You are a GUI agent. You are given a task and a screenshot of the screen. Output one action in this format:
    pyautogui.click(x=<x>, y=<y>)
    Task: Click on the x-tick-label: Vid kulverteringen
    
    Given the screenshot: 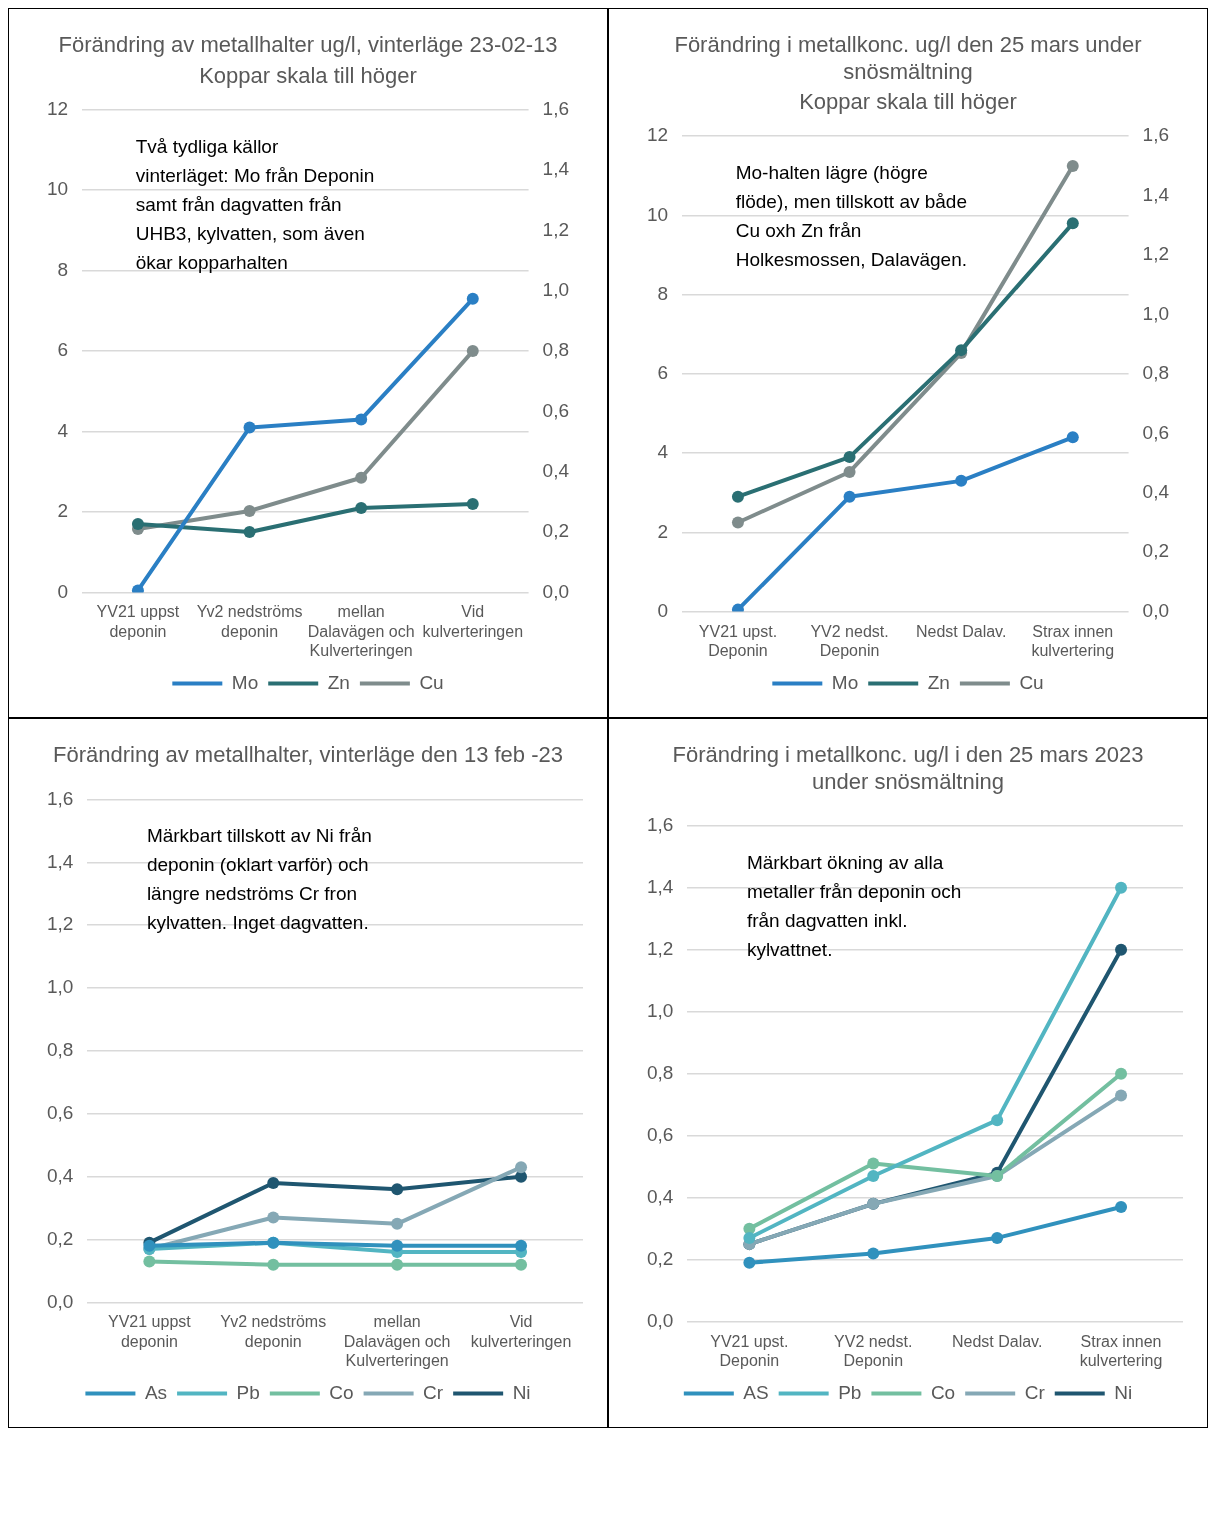 What is the action you would take?
    pyautogui.click(x=521, y=1331)
    